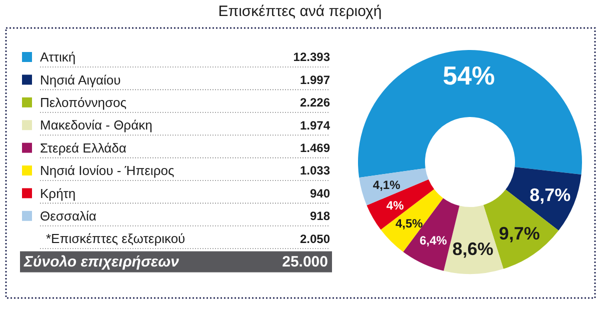  Describe the element at coordinates (315, 171) in the screenshot. I see `text: 1.033` at that location.